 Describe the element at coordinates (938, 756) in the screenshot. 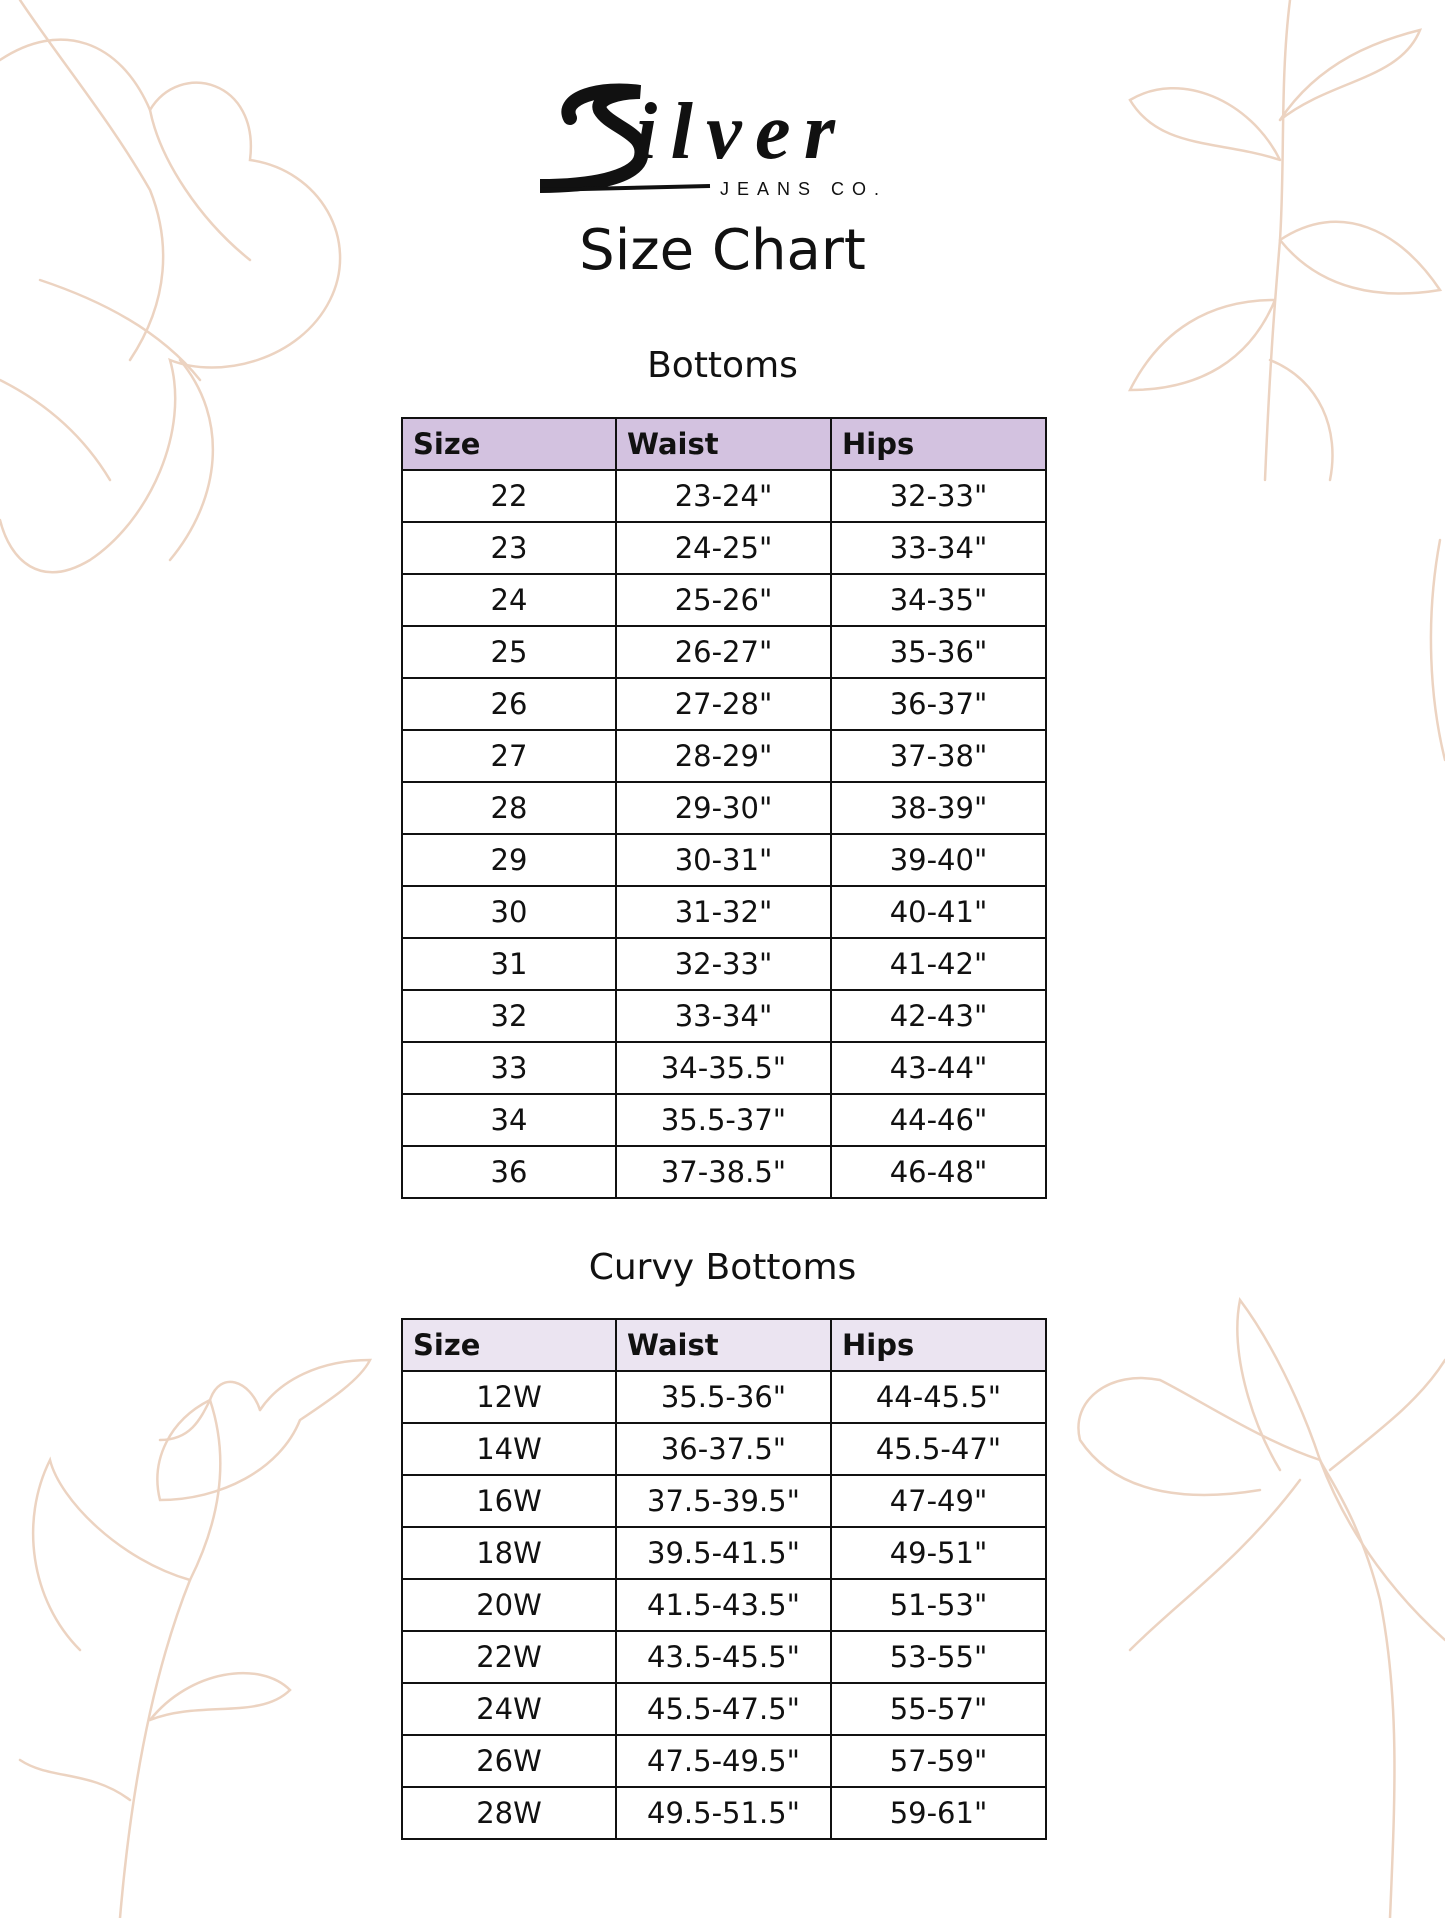

I see `hips-cell: 37-38"` at that location.